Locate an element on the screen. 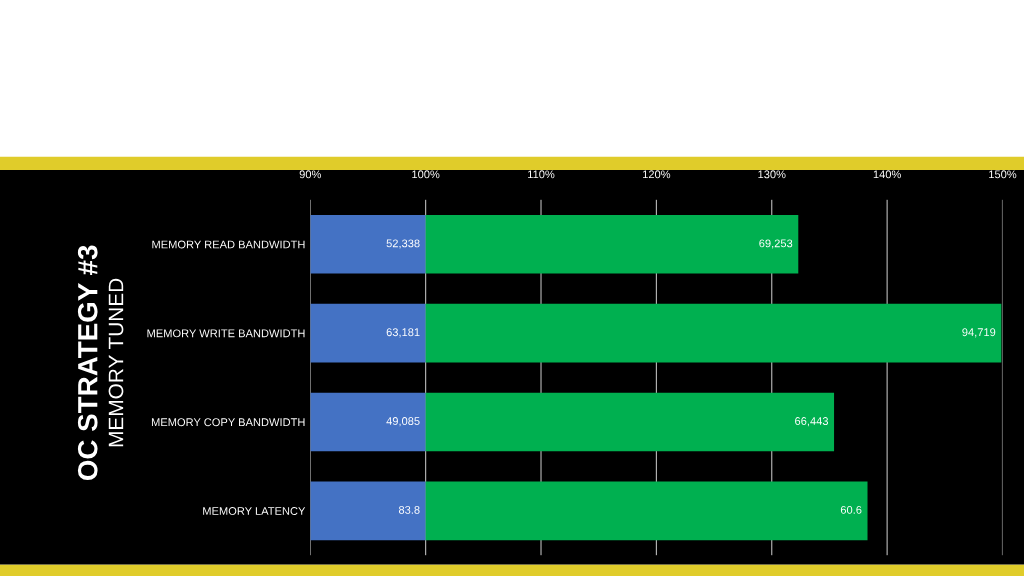  annotation: 60.6 is located at coordinates (851, 509).